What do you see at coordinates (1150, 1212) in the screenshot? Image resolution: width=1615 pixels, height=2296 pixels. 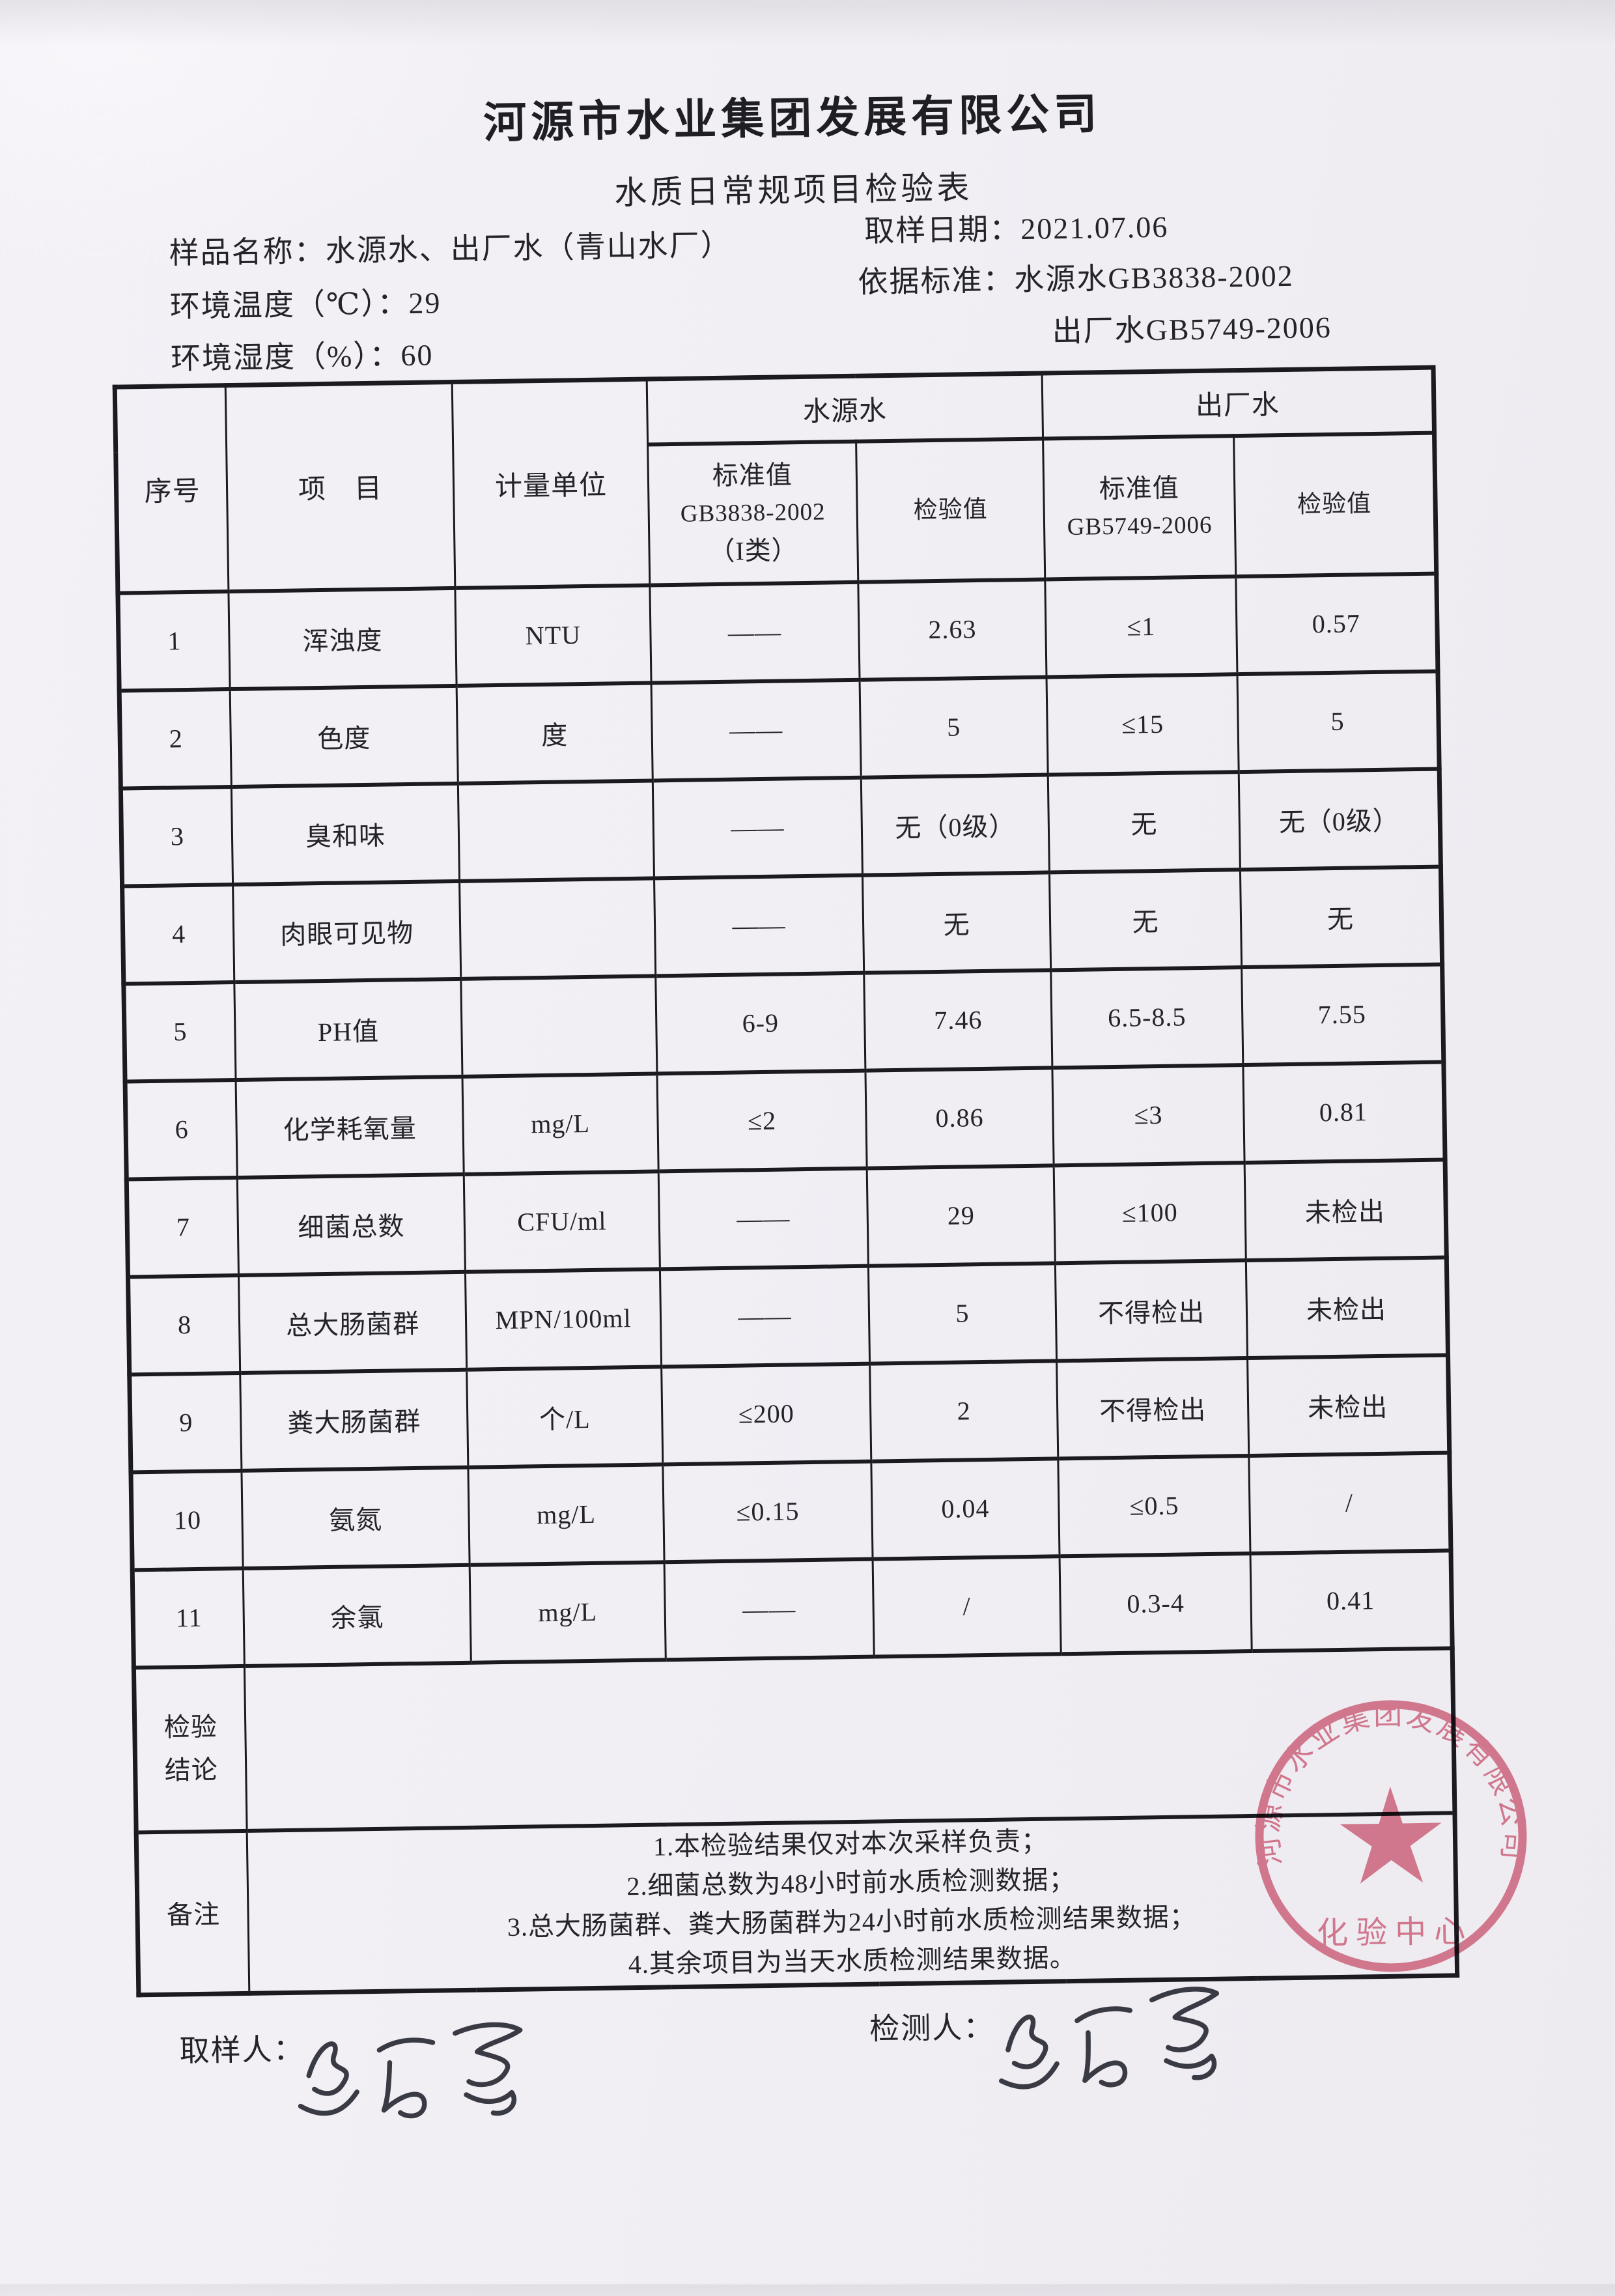 I see `cell-fac_std: ≤100` at bounding box center [1150, 1212].